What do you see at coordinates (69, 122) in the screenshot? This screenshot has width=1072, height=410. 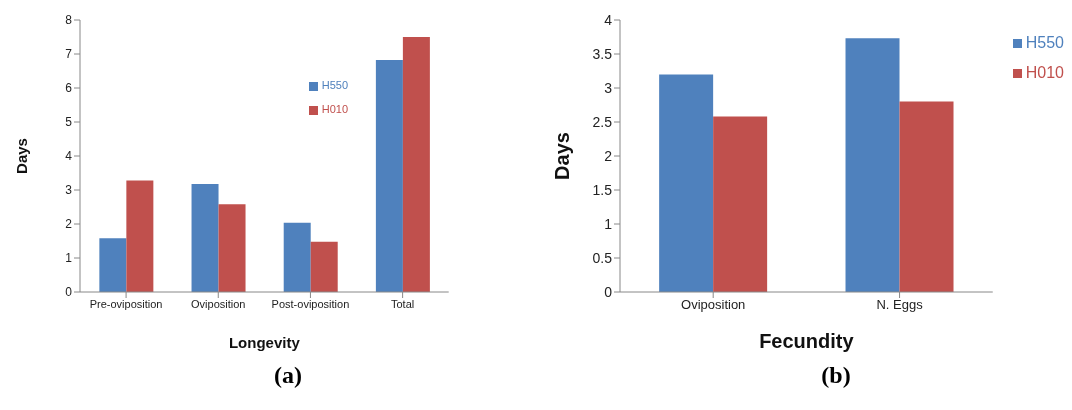 I see `y-tick-label: 5` at bounding box center [69, 122].